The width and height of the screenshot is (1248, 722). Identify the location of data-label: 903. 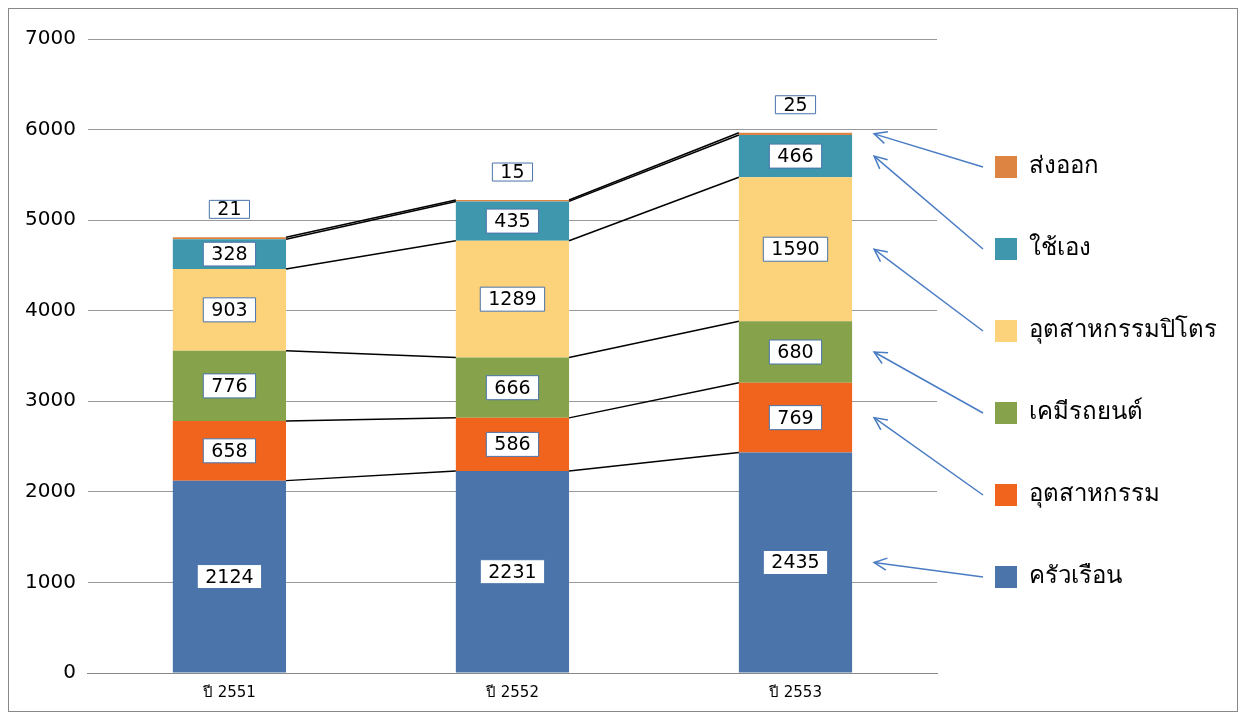
(229, 308).